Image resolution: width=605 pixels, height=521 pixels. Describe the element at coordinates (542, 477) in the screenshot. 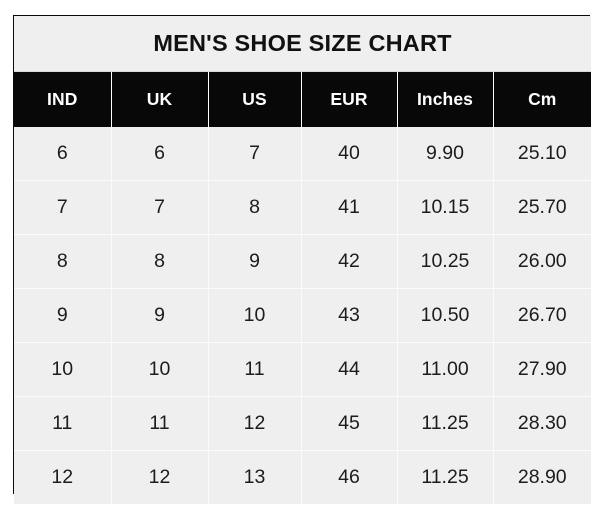

I see `cell-cm: 28.90` at that location.